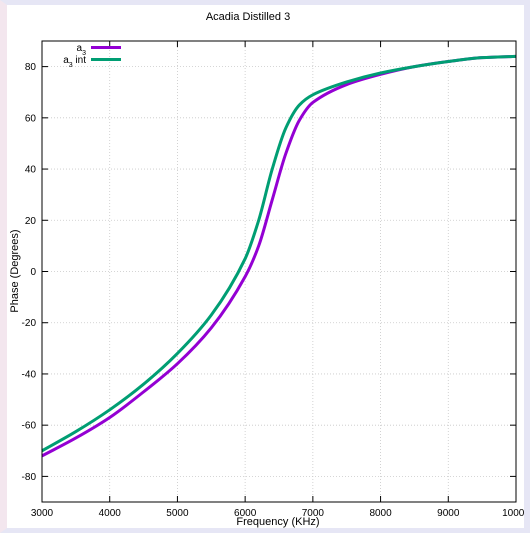 The image size is (530, 533). Describe the element at coordinates (33, 272) in the screenshot. I see `y-tick-label: 0` at that location.